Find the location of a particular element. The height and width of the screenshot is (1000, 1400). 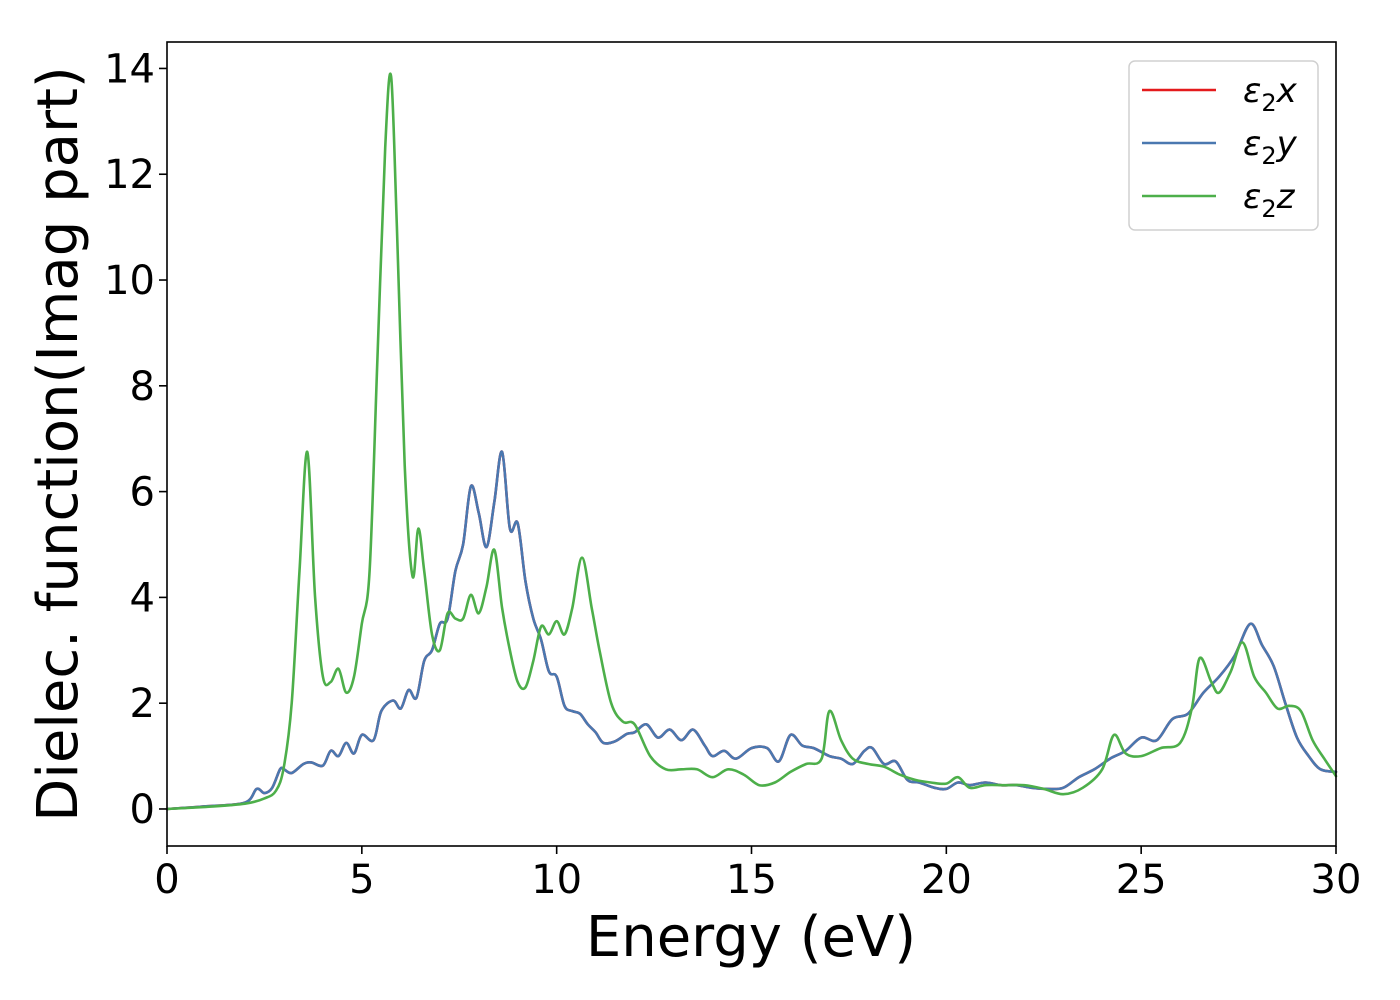

y-tick-label: 4 is located at coordinates (142, 598).